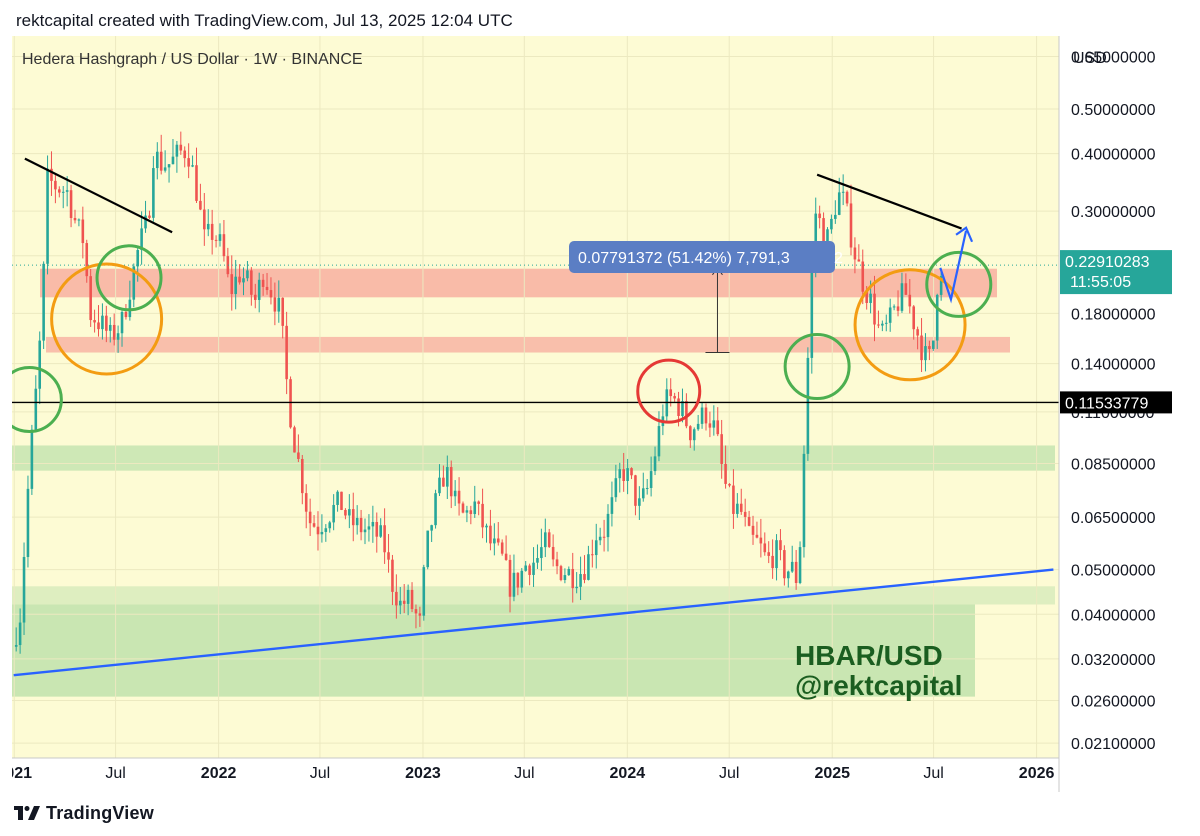 This screenshot has height=836, width=1200. I want to click on time-tick-label: 2023, so click(423, 773).